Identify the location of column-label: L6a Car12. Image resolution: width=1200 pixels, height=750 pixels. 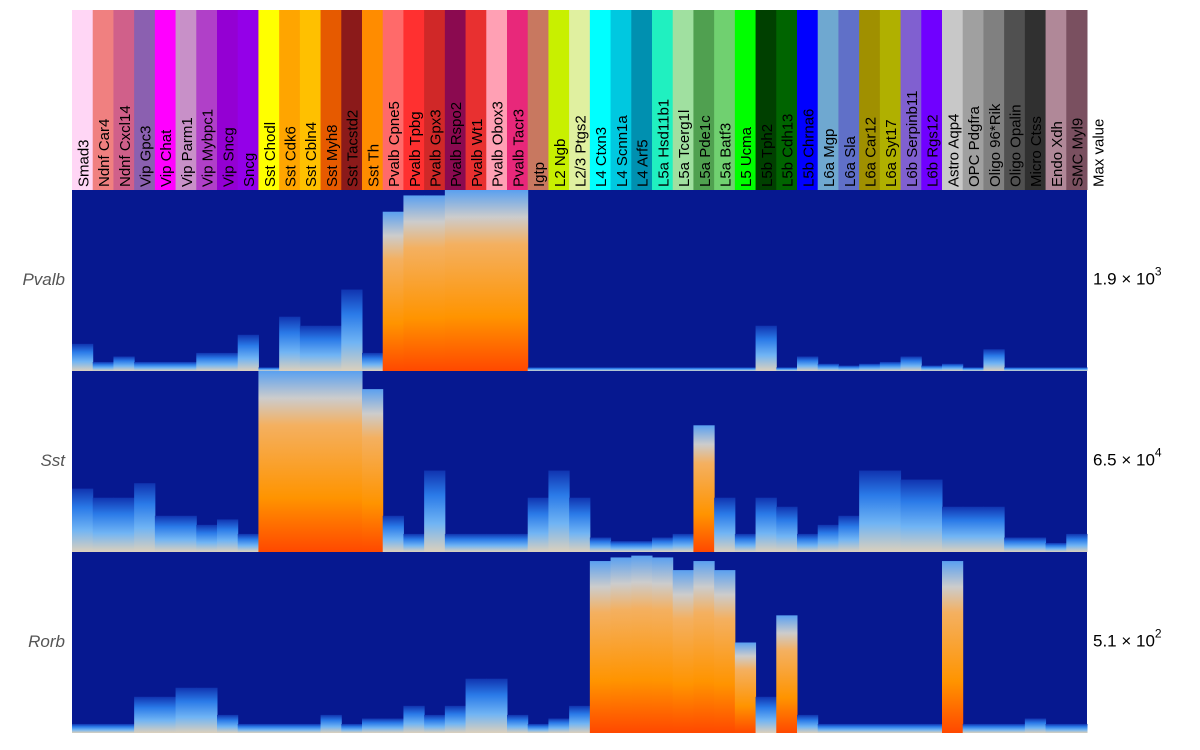
(871, 152).